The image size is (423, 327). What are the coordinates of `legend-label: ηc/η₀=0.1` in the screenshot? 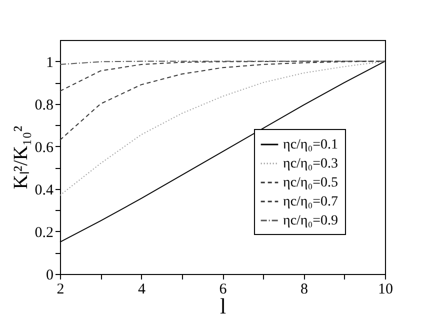 It's located at (310, 145).